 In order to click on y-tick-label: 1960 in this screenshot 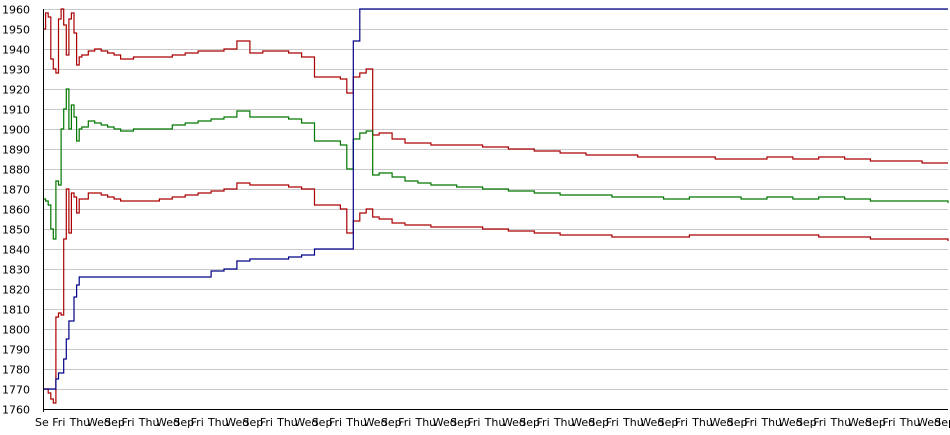, I will do `click(16, 10)`.